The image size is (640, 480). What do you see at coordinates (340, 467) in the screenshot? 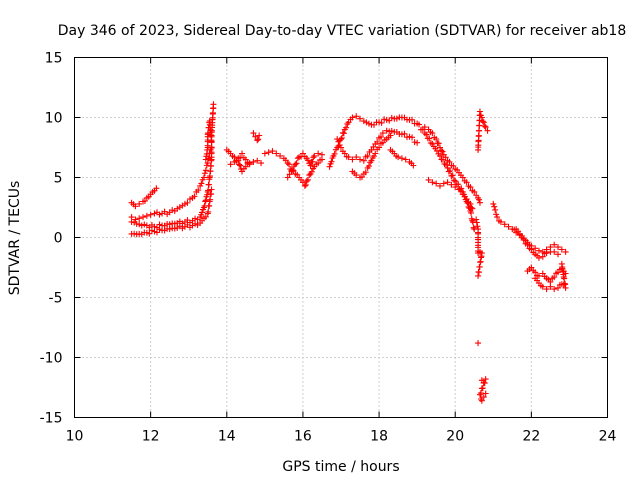
I see `x-axis-label: GPS time / hours` at bounding box center [340, 467].